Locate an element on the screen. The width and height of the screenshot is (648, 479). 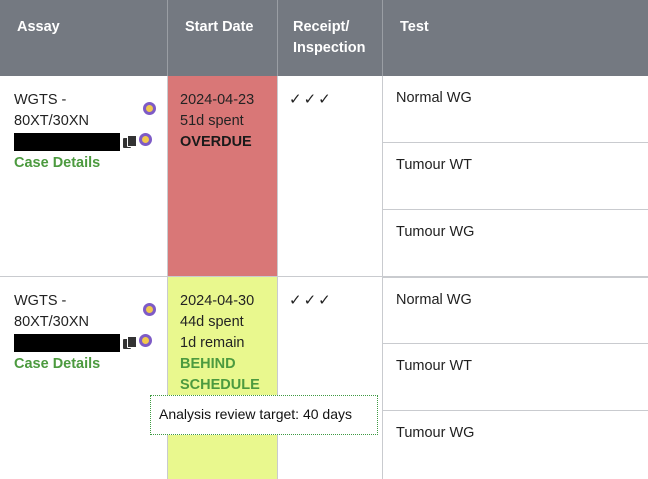
column-header-receipt-label: Receipt/ is located at coordinates (321, 27).